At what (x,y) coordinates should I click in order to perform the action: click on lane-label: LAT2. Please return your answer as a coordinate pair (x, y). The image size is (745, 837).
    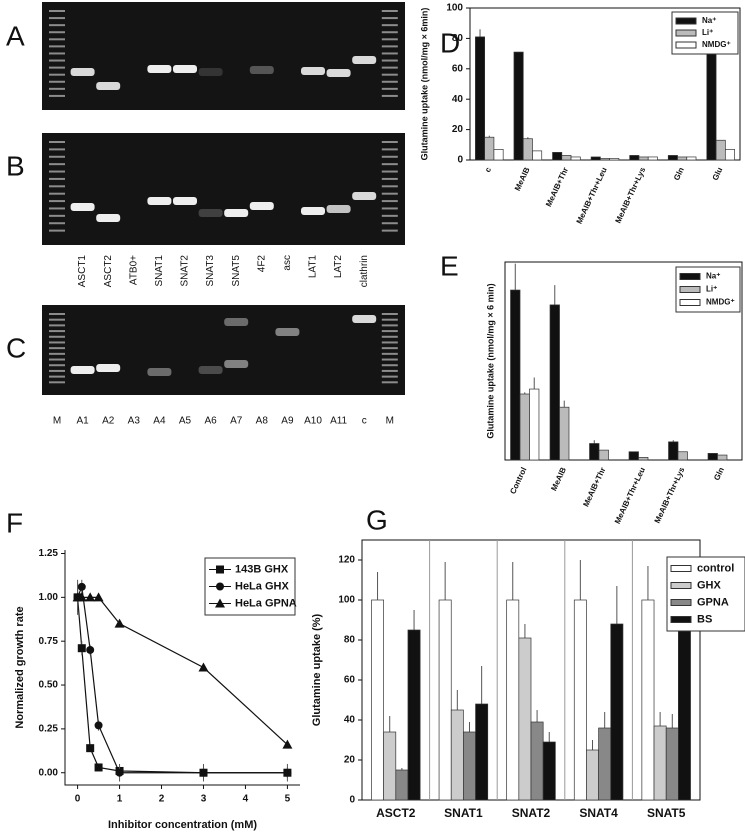
    Looking at the image, I should click on (338, 267).